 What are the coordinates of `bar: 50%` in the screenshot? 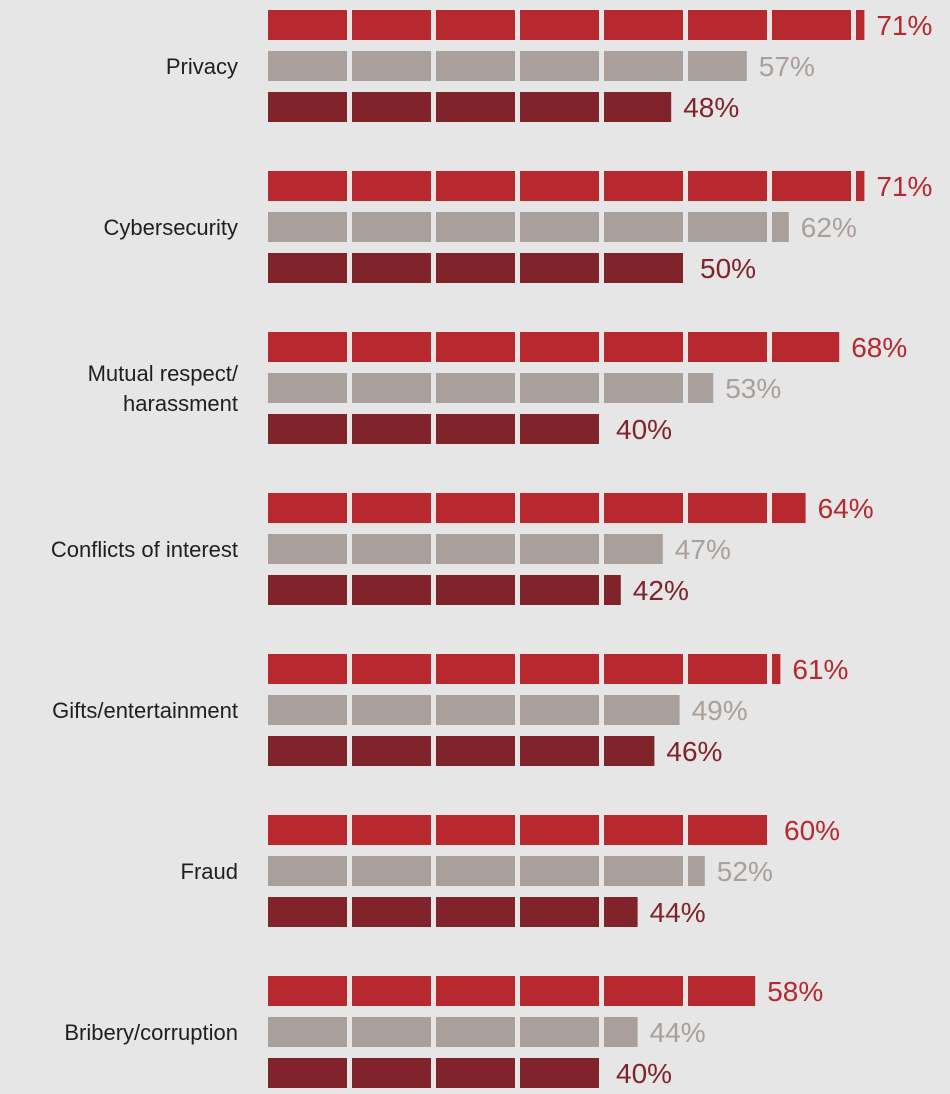 It's located at (512, 268).